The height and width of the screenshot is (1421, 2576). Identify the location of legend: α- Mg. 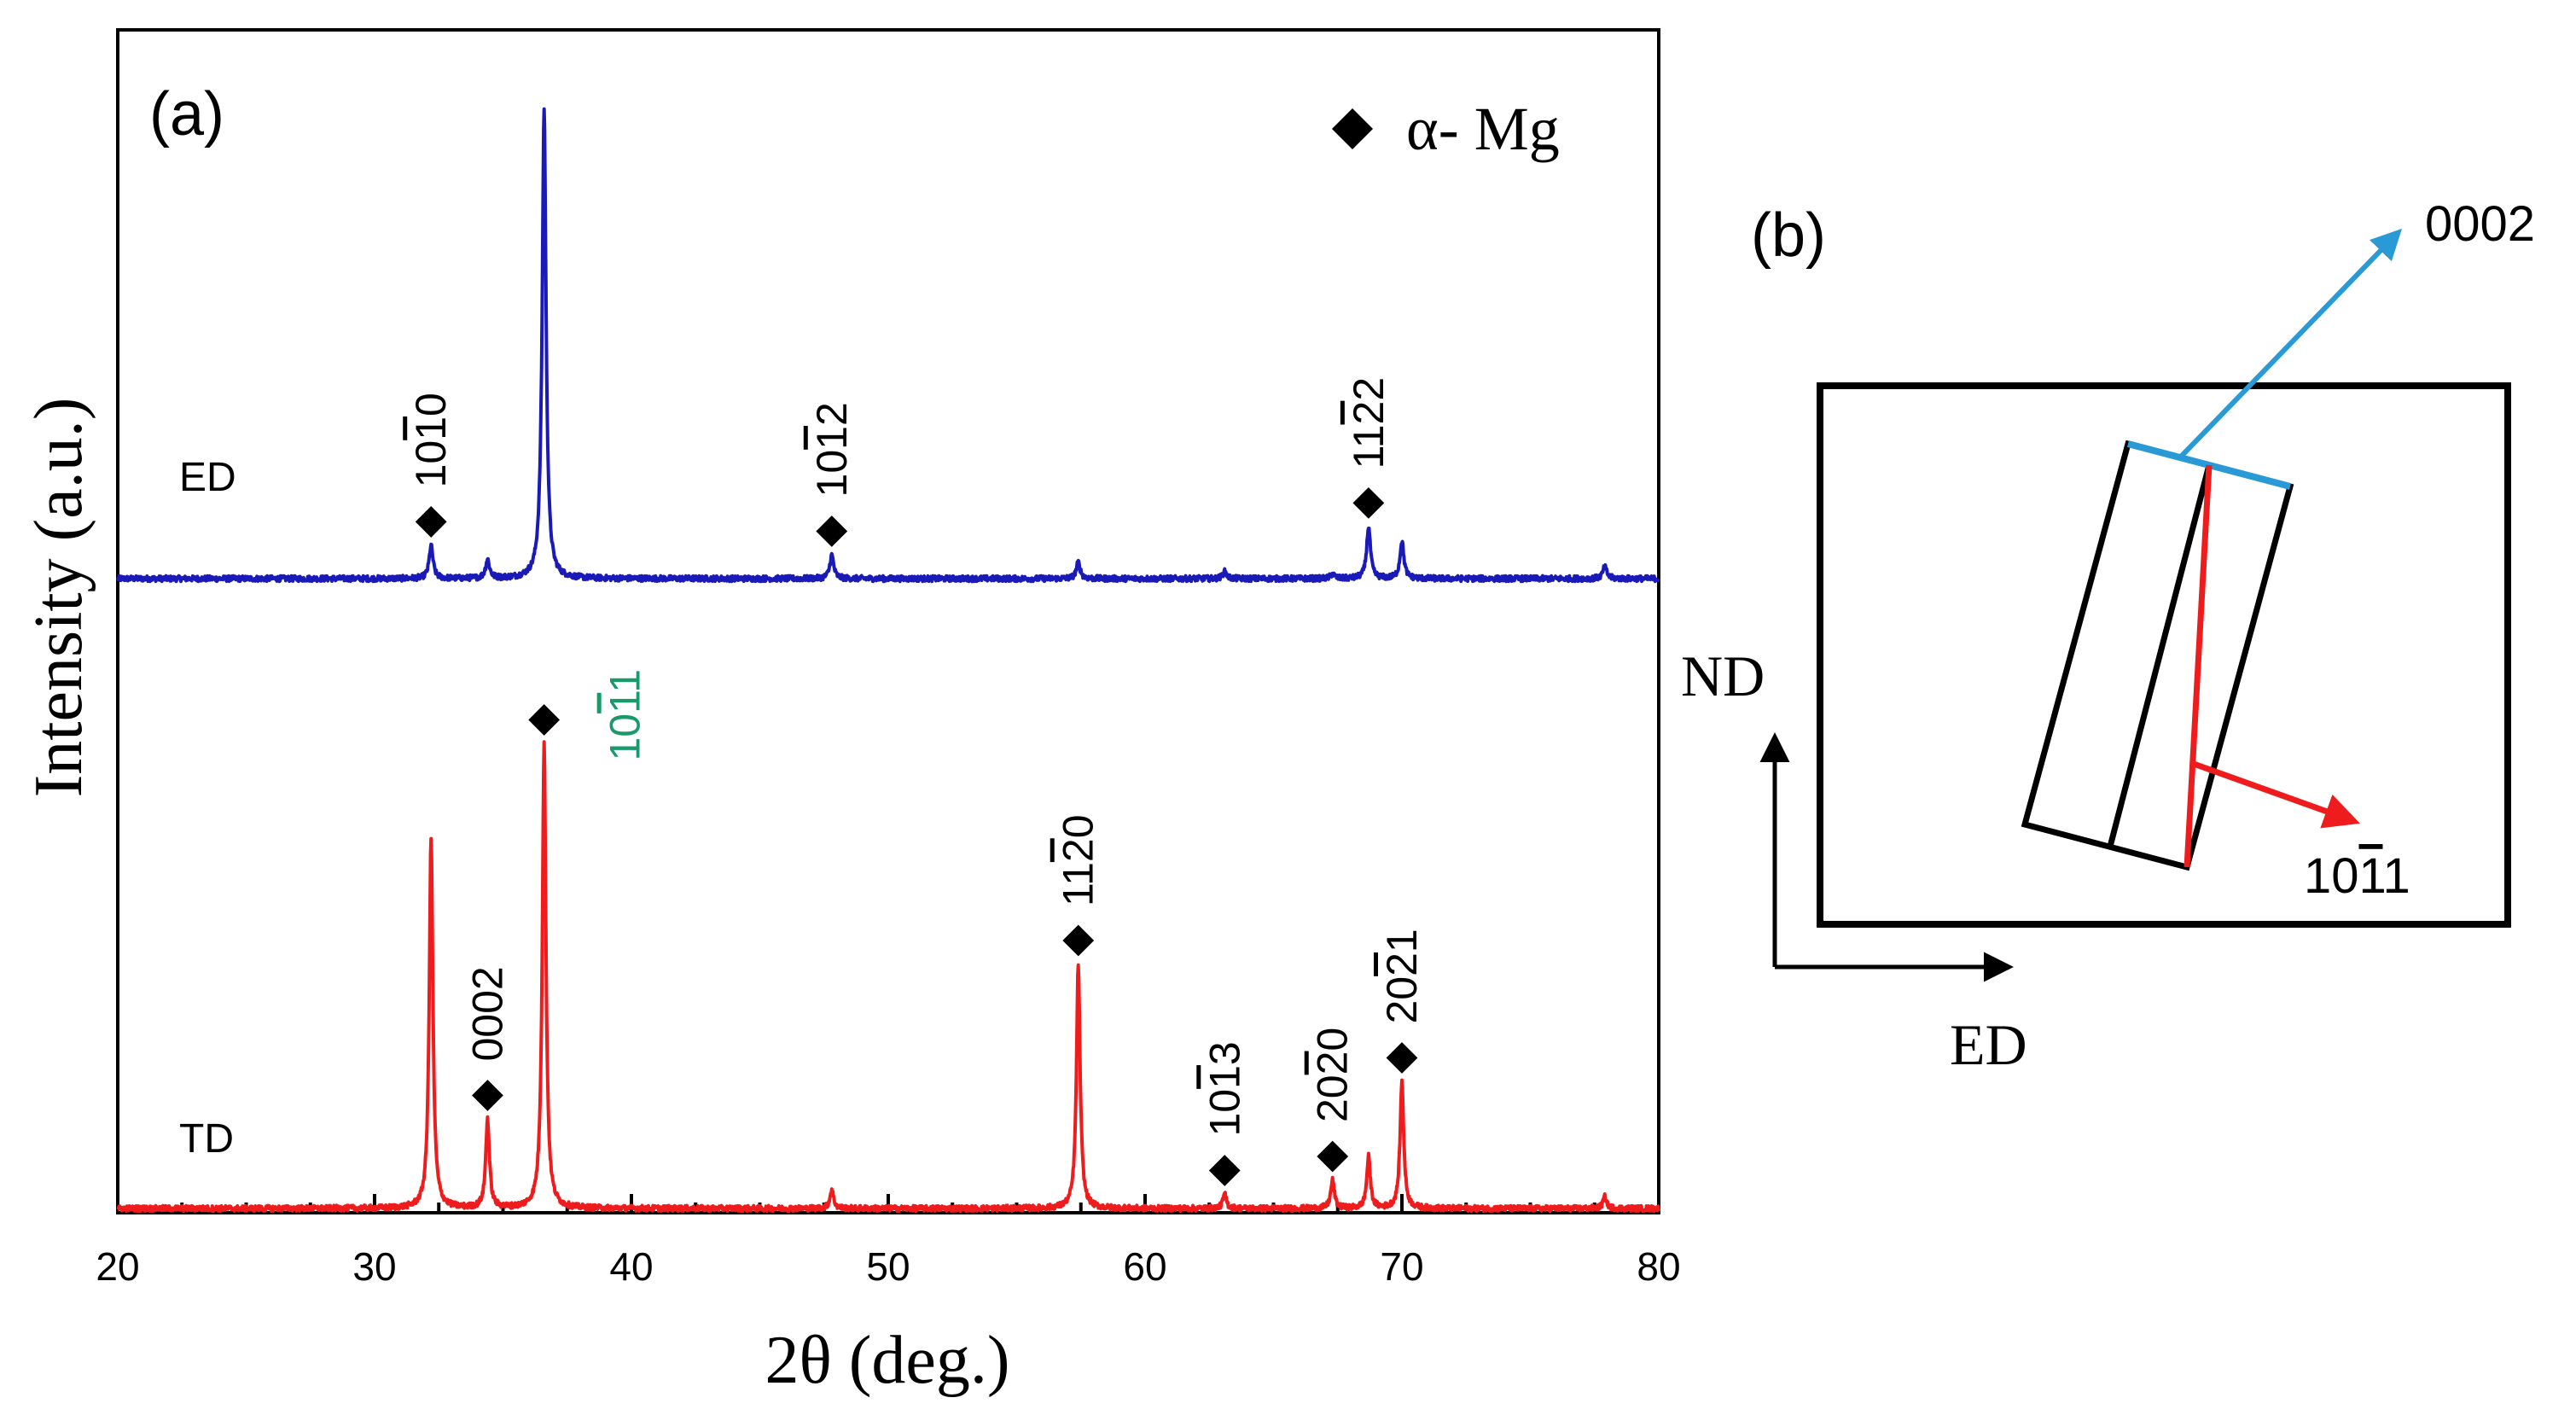
(1445, 129).